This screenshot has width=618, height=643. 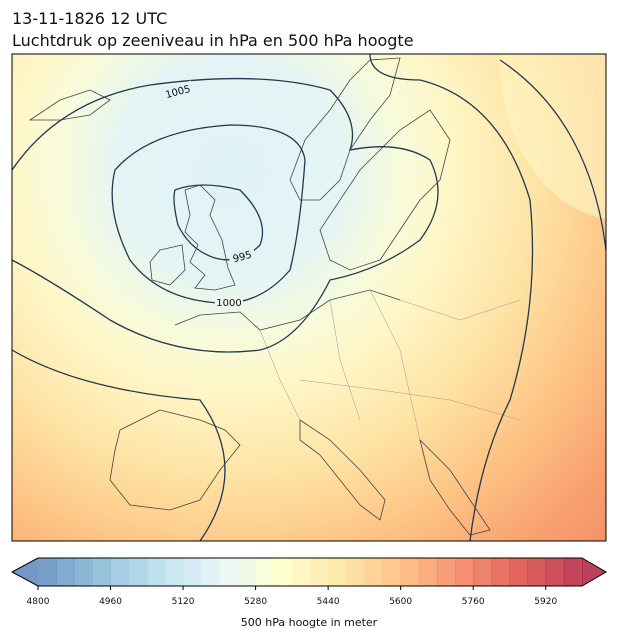 I want to click on colorbar-tick-label: 5760, so click(x=473, y=602).